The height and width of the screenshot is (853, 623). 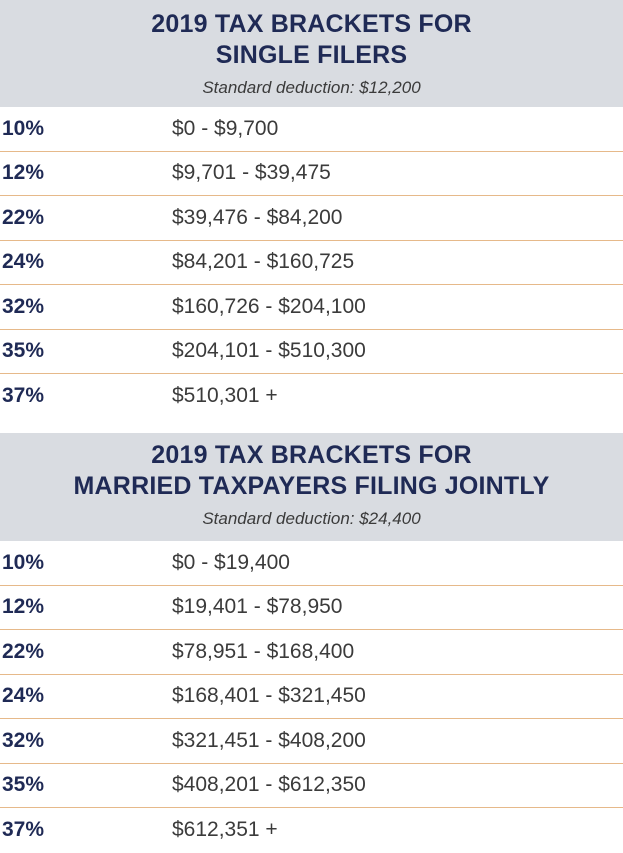 What do you see at coordinates (263, 651) in the screenshot?
I see `income-range: $78,951 - $168,400` at bounding box center [263, 651].